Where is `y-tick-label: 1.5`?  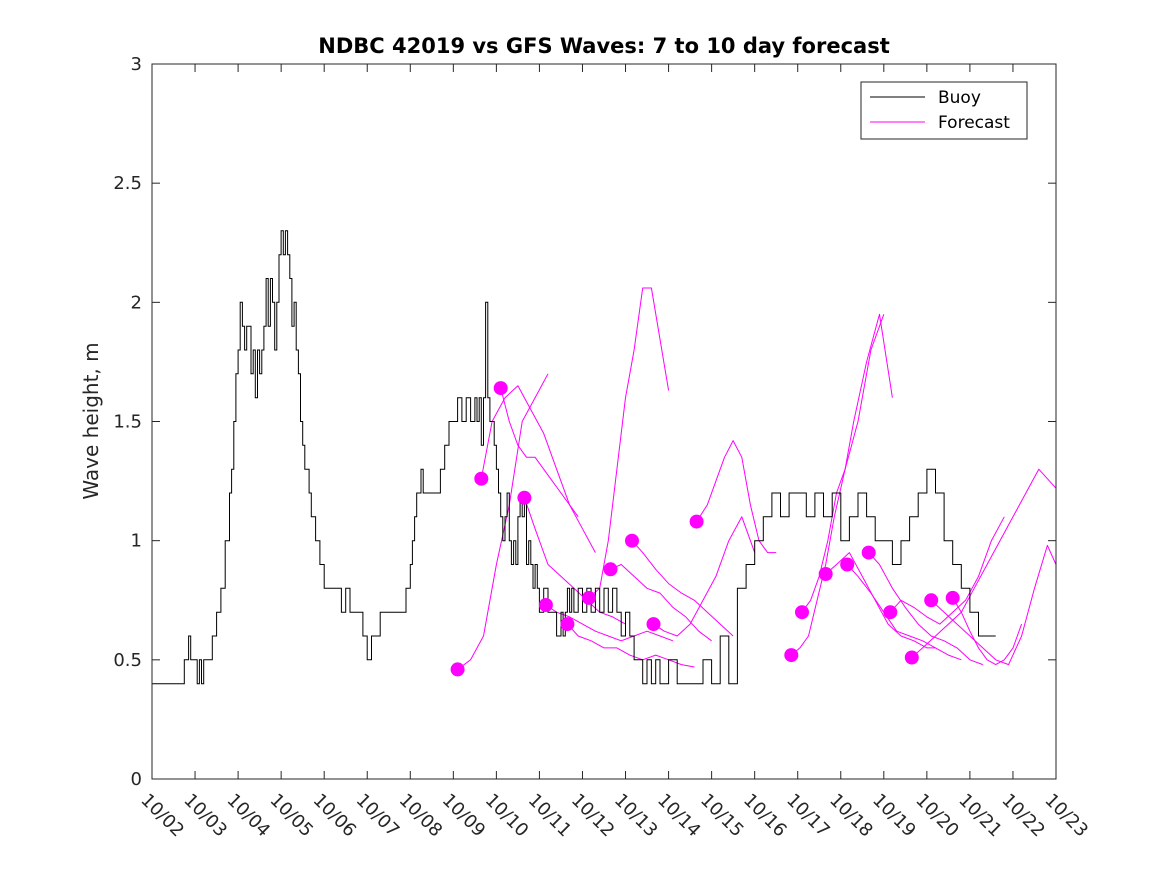
y-tick-label: 1.5 is located at coordinates (127, 422).